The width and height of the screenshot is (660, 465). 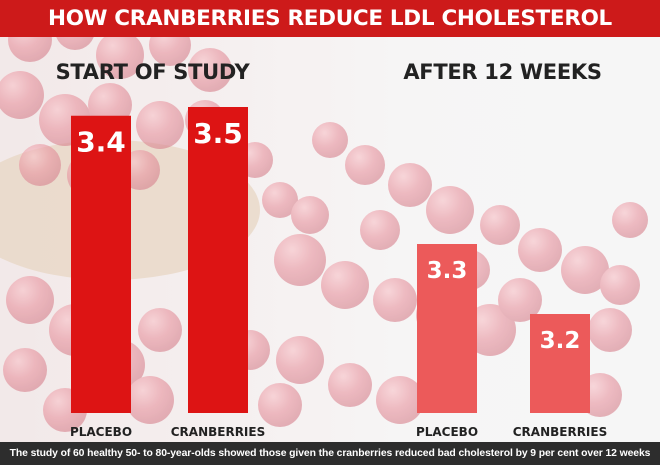 What do you see at coordinates (101, 142) in the screenshot?
I see `bar-value-label: 3.4` at bounding box center [101, 142].